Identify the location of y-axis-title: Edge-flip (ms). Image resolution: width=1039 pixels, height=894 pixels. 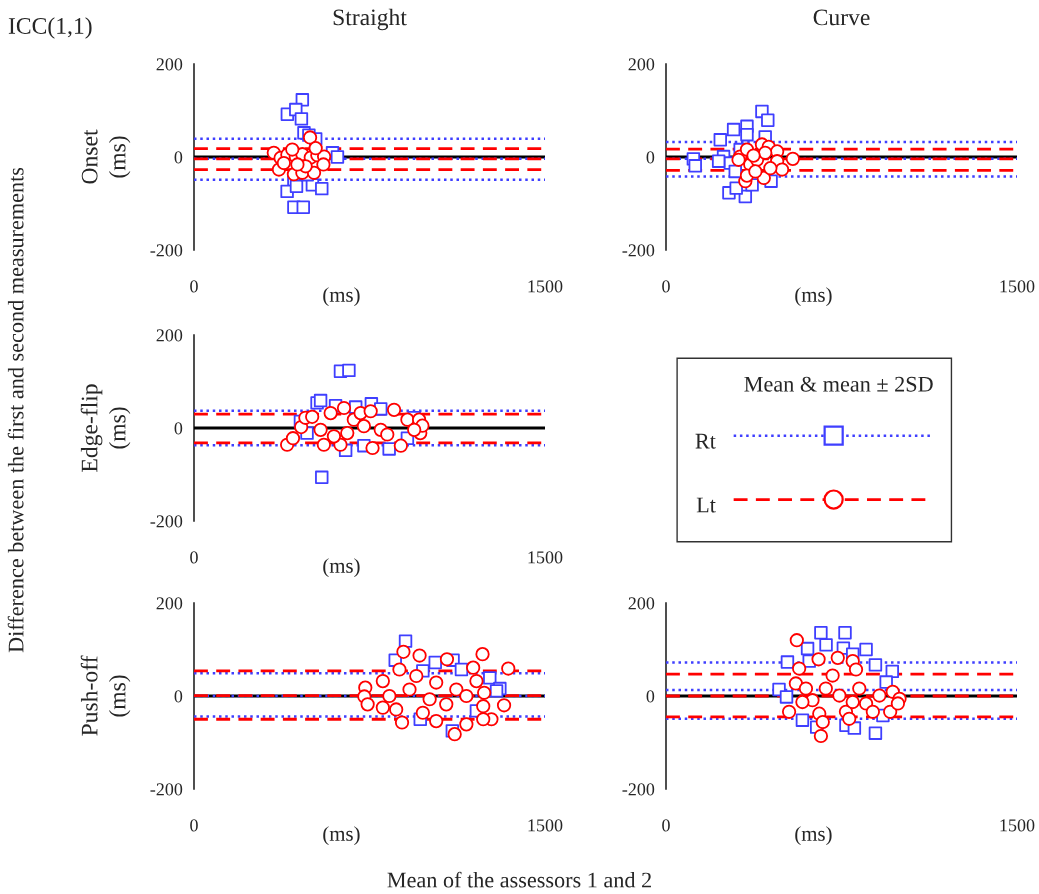
(105, 428).